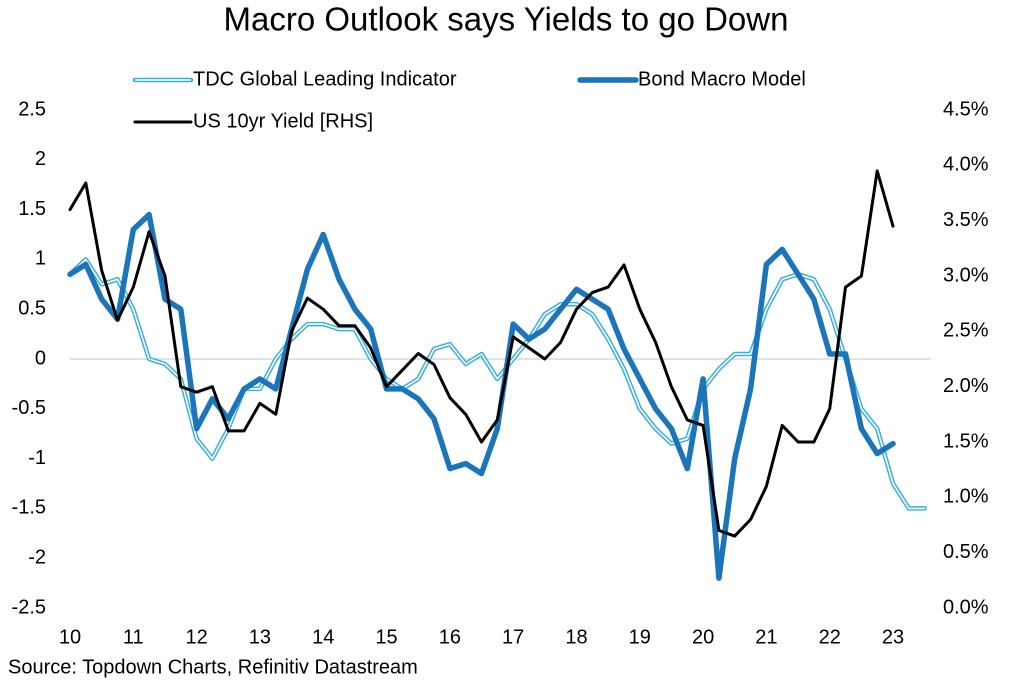  Describe the element at coordinates (32, 209) in the screenshot. I see `y-tick-label: 1.5` at that location.